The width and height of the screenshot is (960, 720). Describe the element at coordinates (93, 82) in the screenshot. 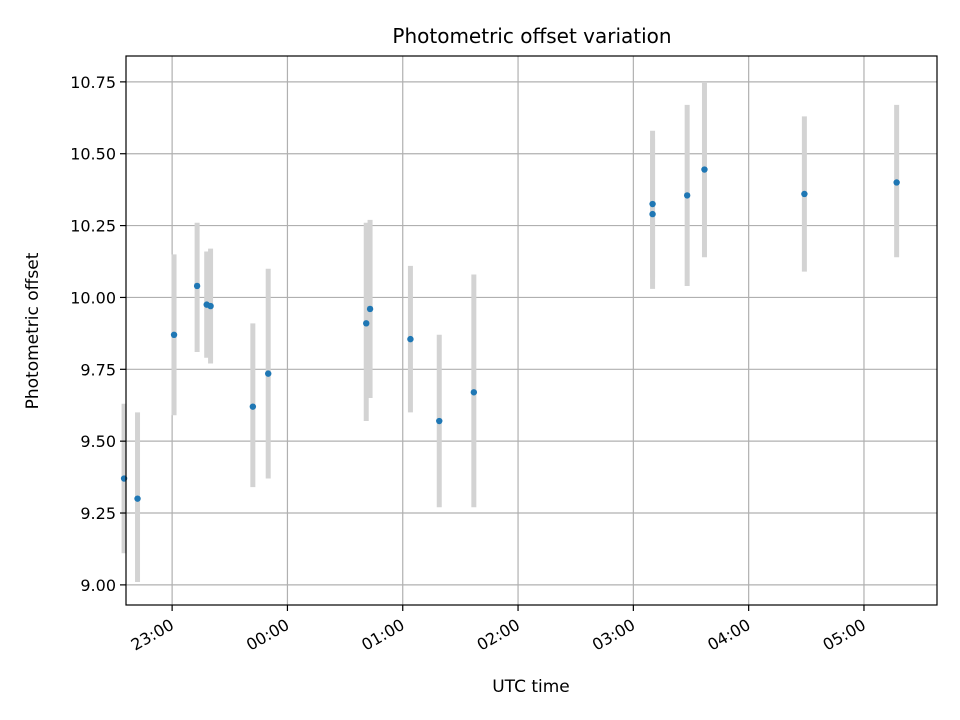

I see `y-tick-label: 10.75` at that location.